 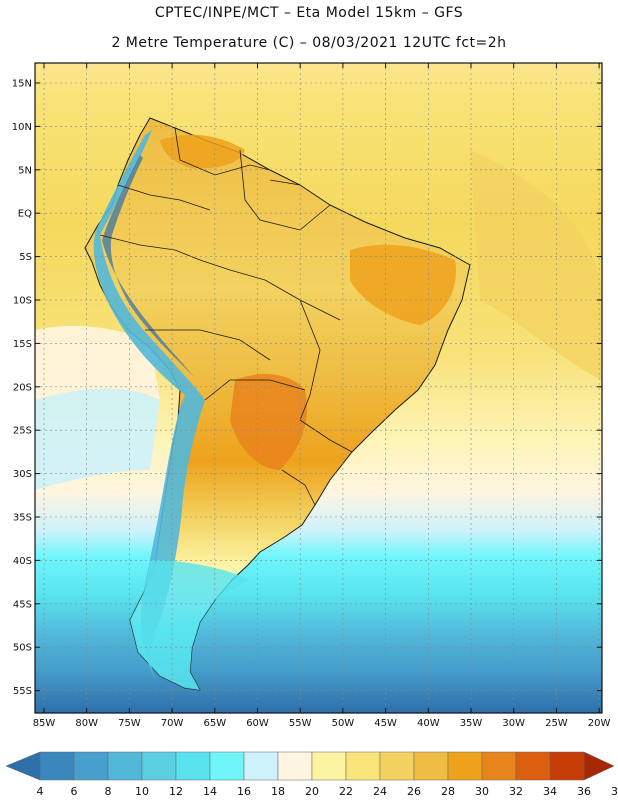 I want to click on hot-northeast-patch, so click(x=403, y=284).